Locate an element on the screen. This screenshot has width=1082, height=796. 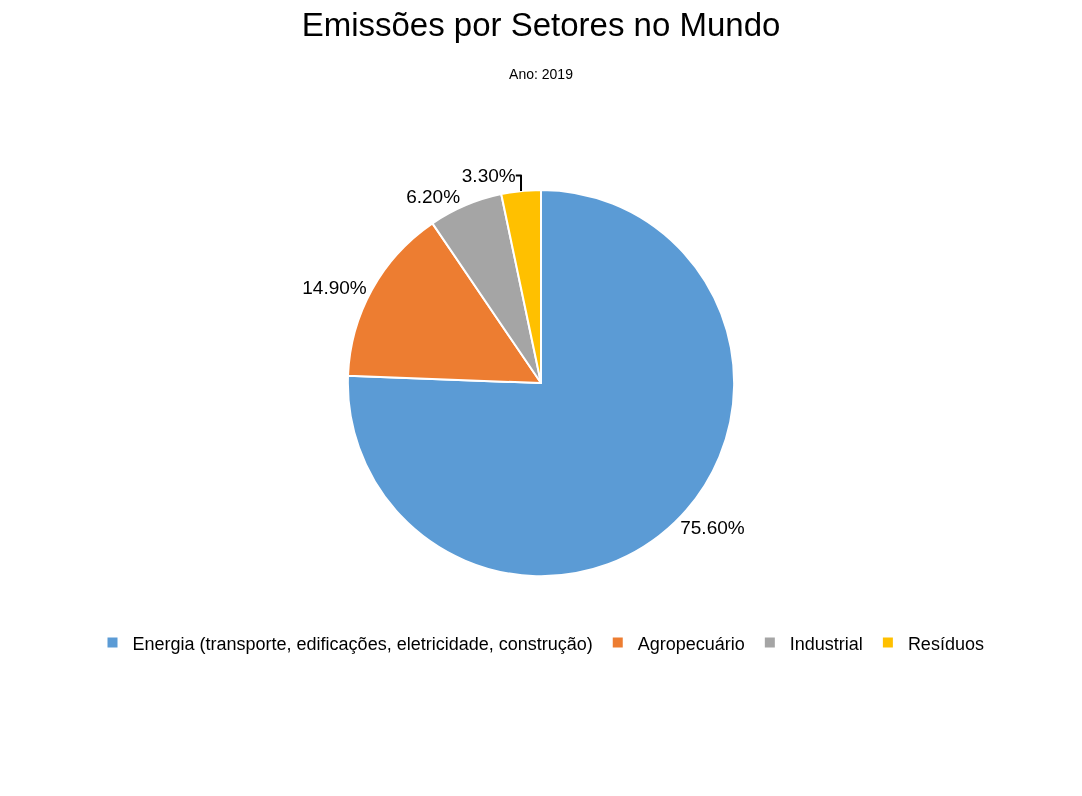
legend-label: Industrial is located at coordinates (826, 643).